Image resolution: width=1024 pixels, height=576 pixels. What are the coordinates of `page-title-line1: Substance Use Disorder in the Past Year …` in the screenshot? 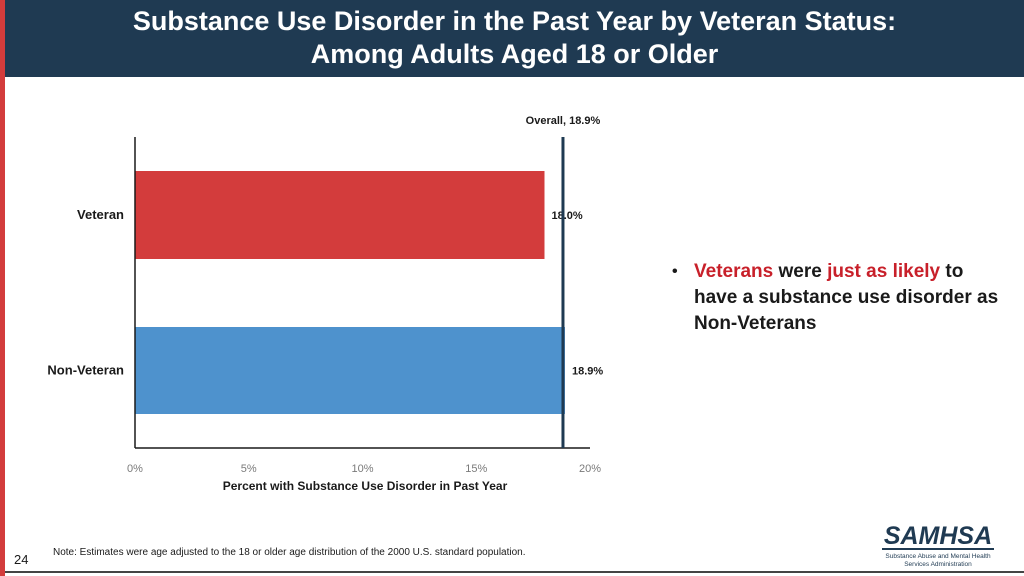 It's located at (514, 21).